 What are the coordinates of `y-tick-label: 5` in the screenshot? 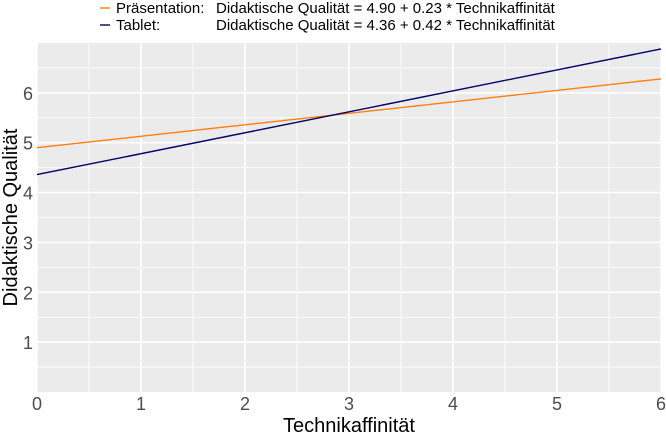 It's located at (28, 144).